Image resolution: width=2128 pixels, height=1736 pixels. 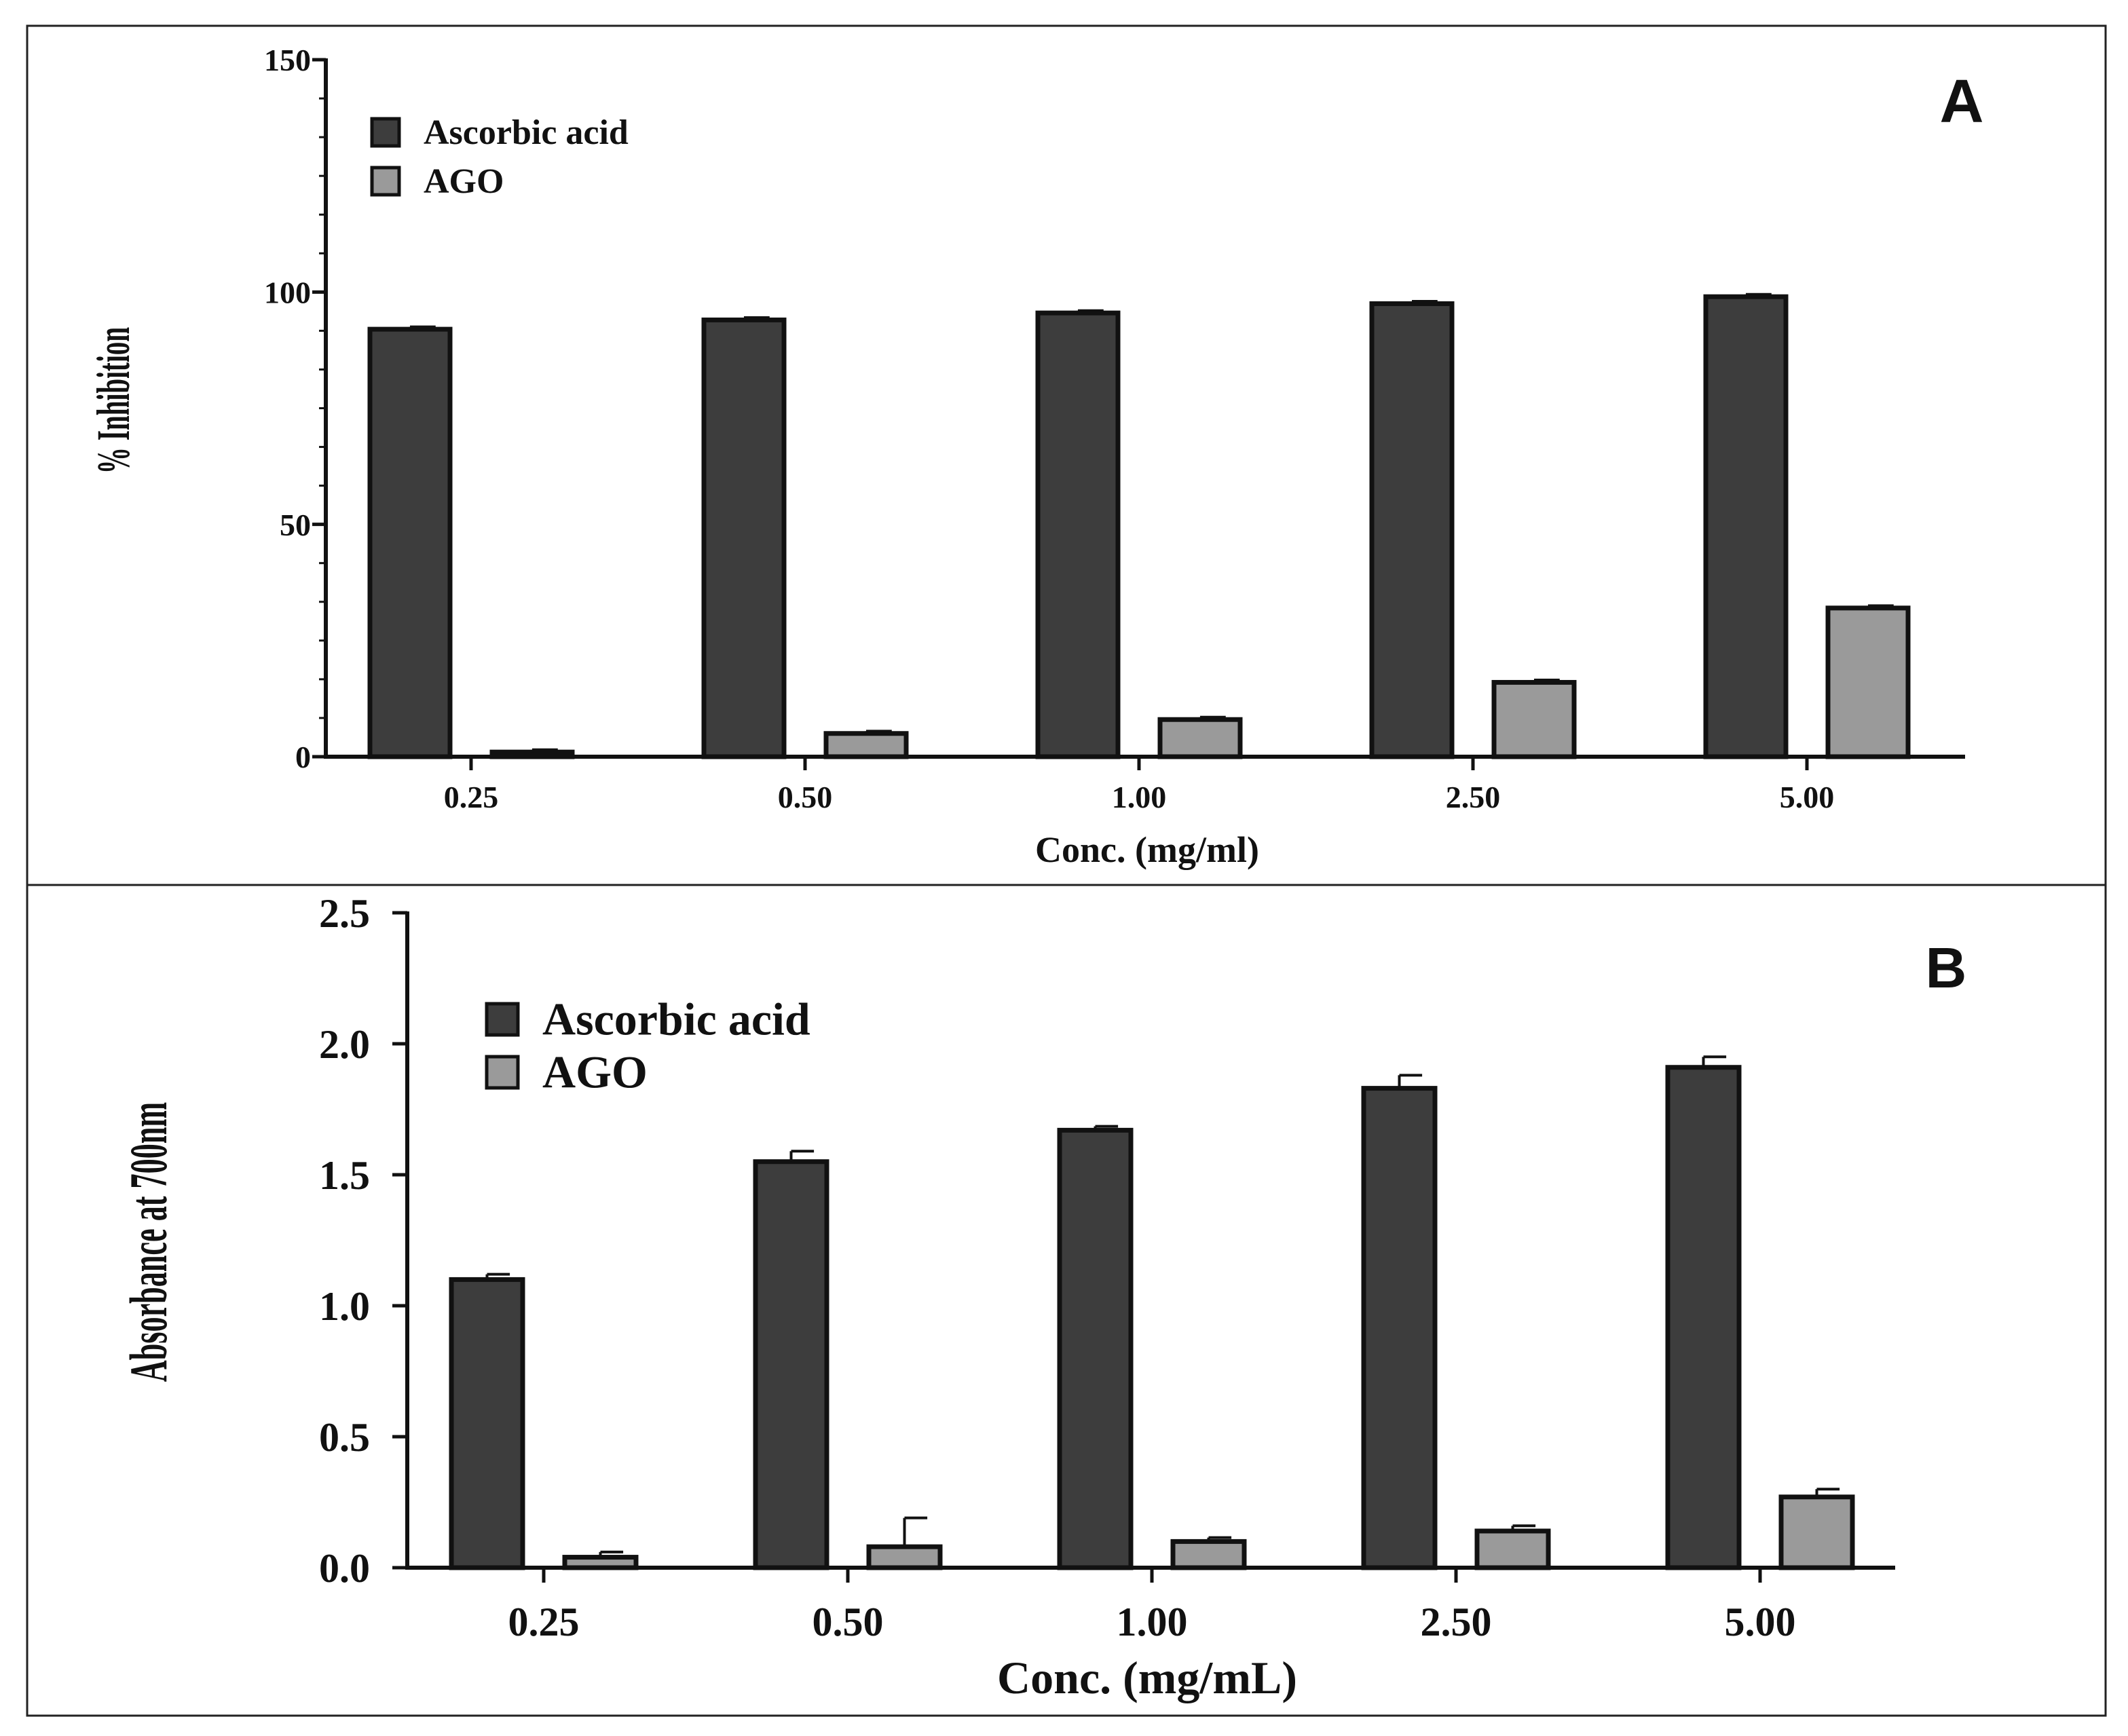 What do you see at coordinates (345, 1175) in the screenshot?
I see `y-tick-label: 1.5` at bounding box center [345, 1175].